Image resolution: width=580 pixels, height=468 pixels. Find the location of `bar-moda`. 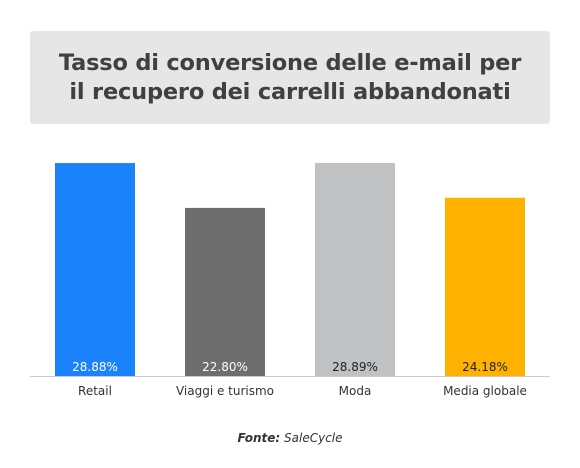

bar-moda is located at coordinates (355, 269).